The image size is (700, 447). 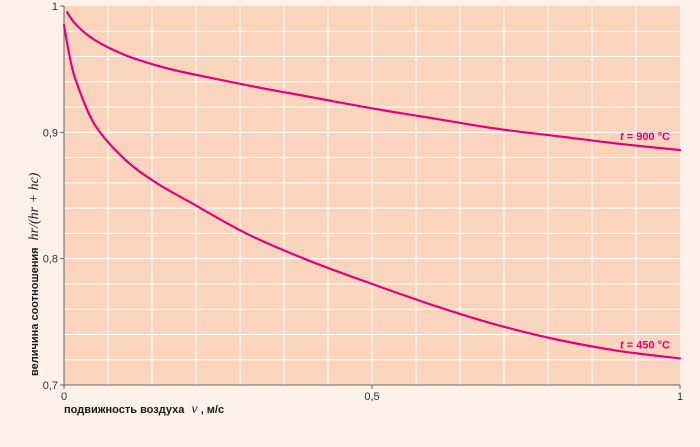 What do you see at coordinates (645, 345) in the screenshot?
I see `series-label-450: t = 450 °C` at bounding box center [645, 345].